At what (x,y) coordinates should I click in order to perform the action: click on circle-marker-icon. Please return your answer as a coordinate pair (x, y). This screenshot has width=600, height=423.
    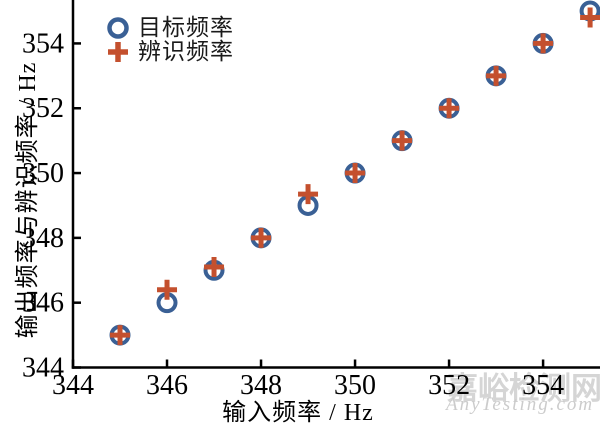
    Looking at the image, I should click on (118, 28).